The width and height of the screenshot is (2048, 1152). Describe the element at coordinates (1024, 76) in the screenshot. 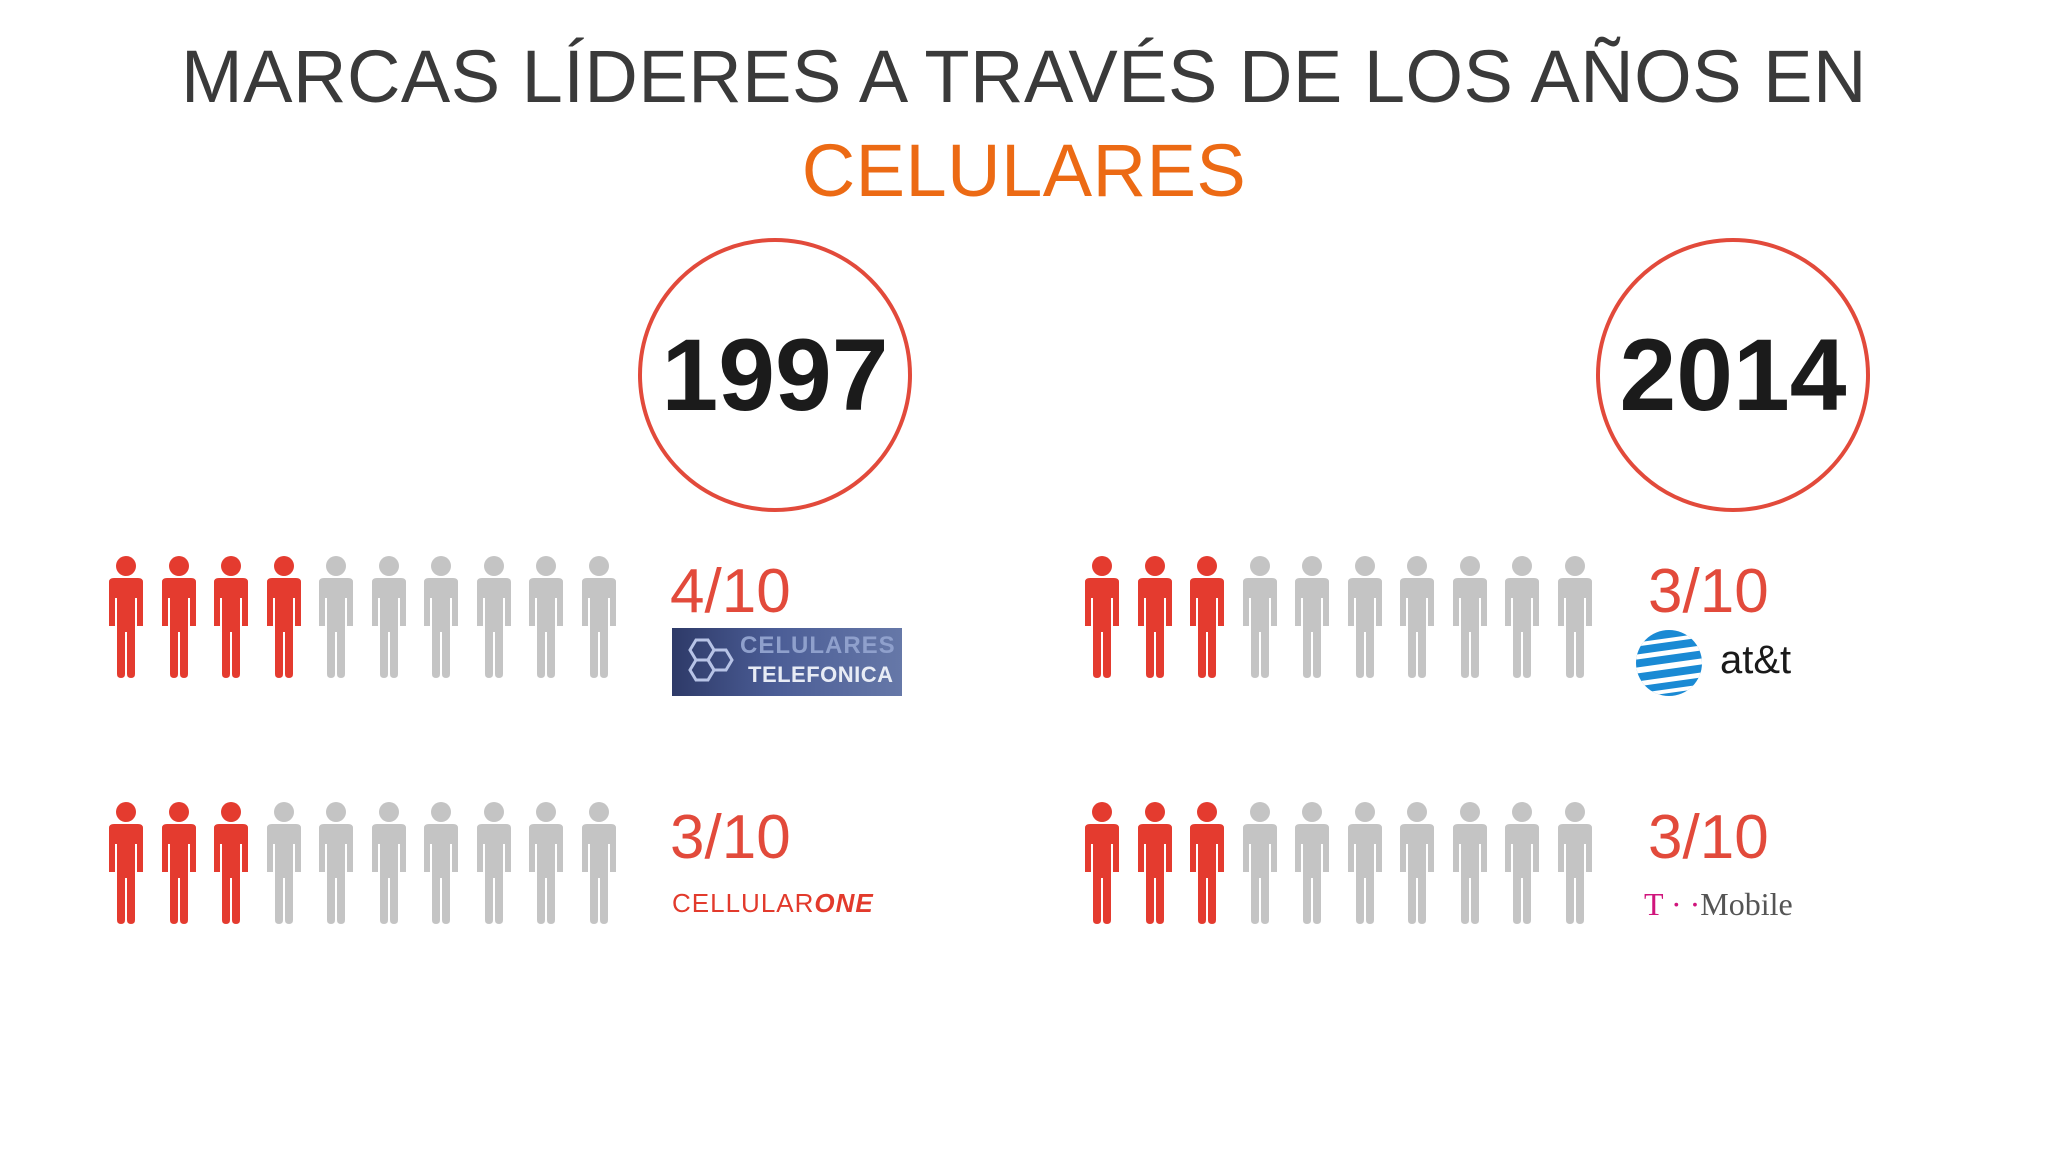

I see `title-line-1: MARCAS LÍDERES A TRAVÉS DE LOS AÑOS EN` at that location.